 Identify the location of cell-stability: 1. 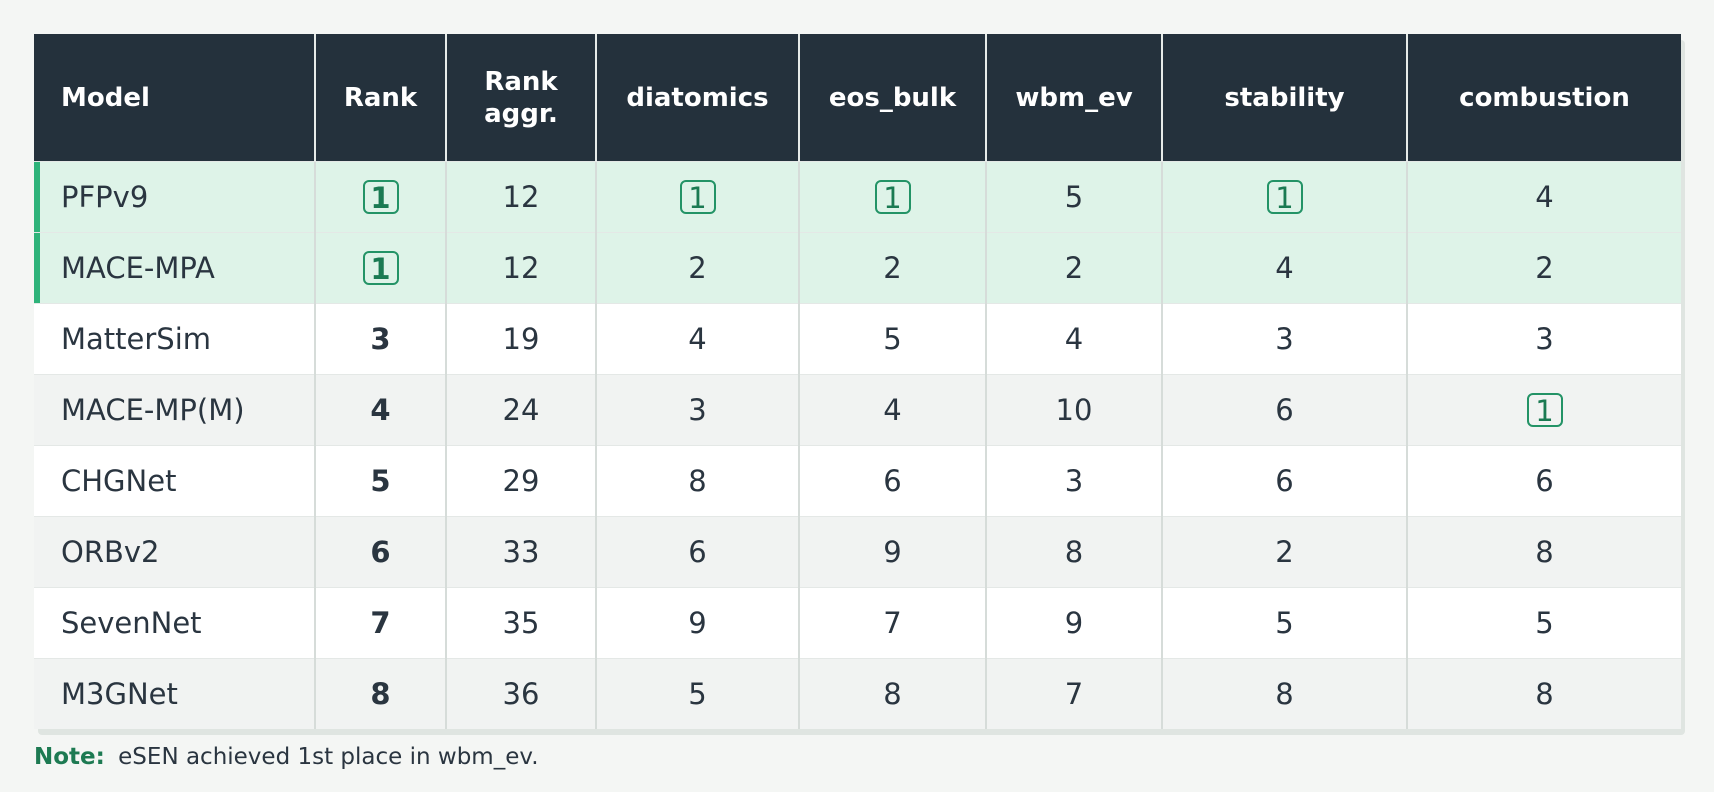
(1285, 197).